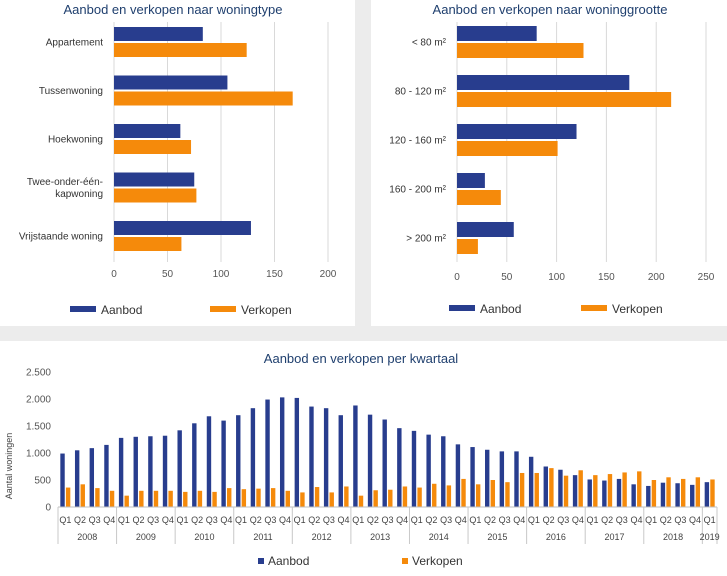 The image size is (727, 576). I want to click on legend-swatch-aanbod, so click(462, 308).